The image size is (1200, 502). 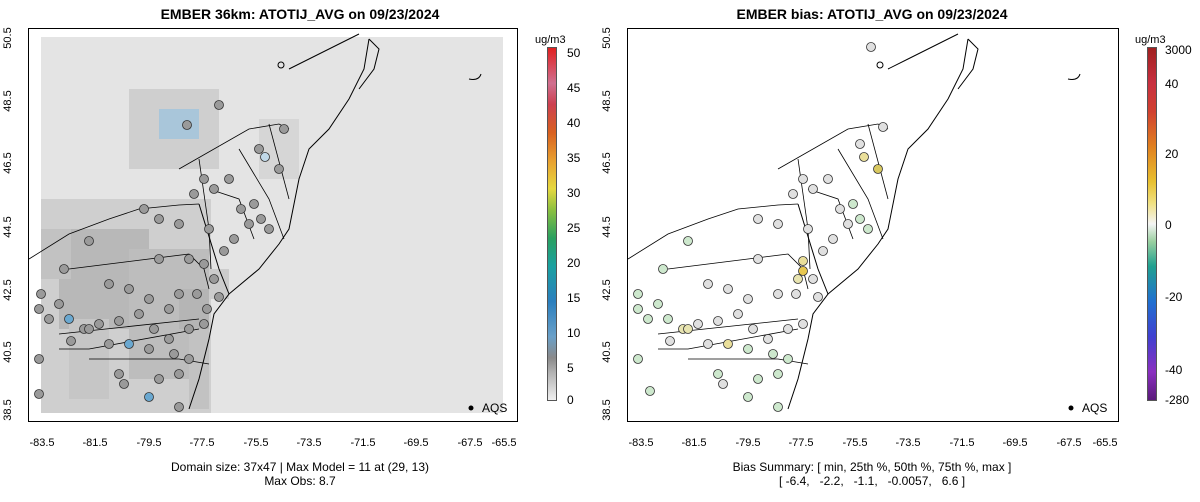 What do you see at coordinates (1150, 40) in the screenshot?
I see `right-colorbar-unit: ug/m3` at bounding box center [1150, 40].